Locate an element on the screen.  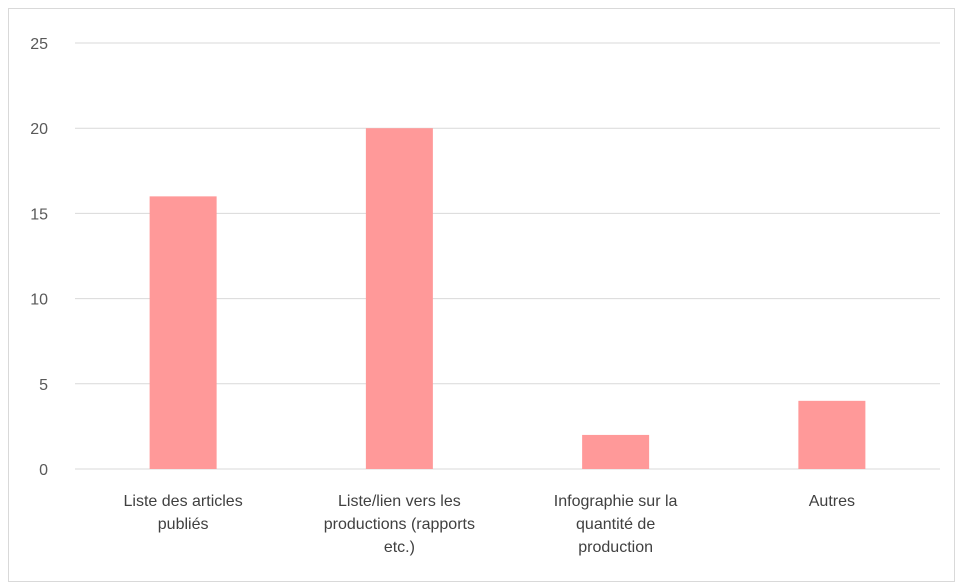
x-category-label-line: Infographie sur la is located at coordinates (616, 501).